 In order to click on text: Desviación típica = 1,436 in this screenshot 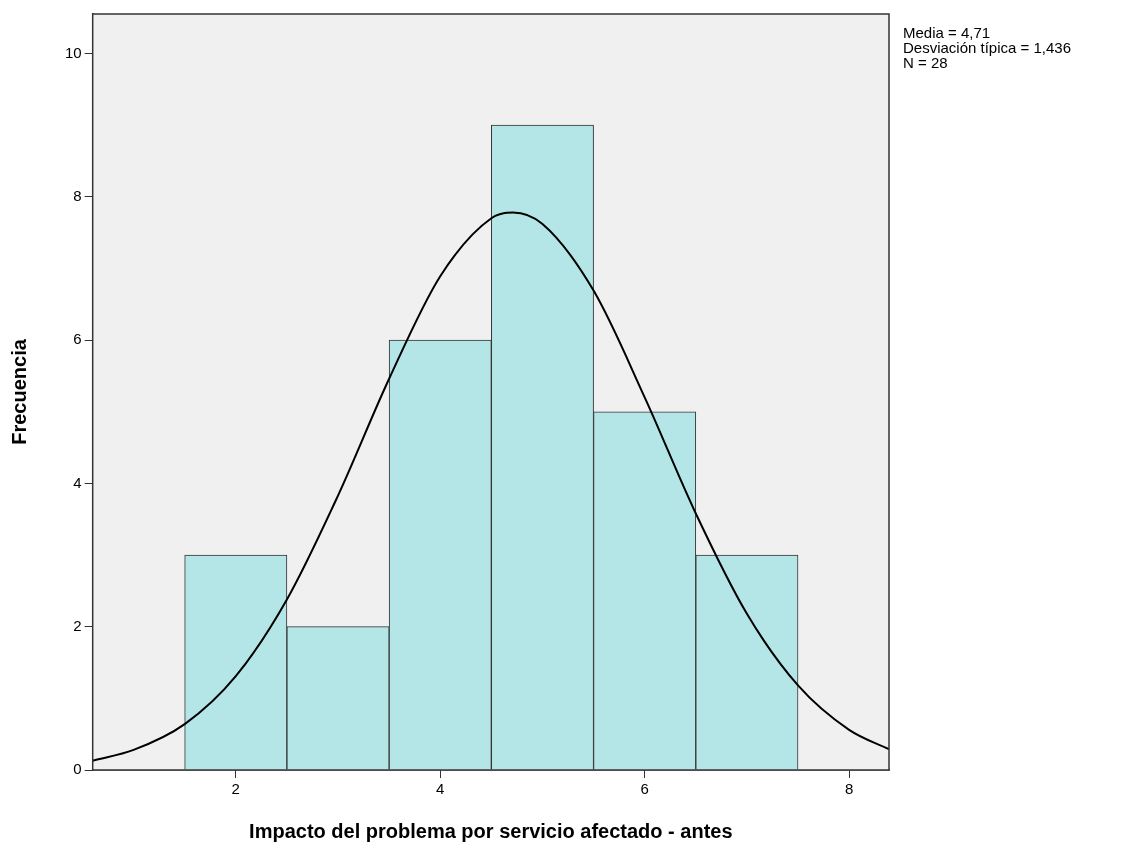, I will do `click(987, 47)`.